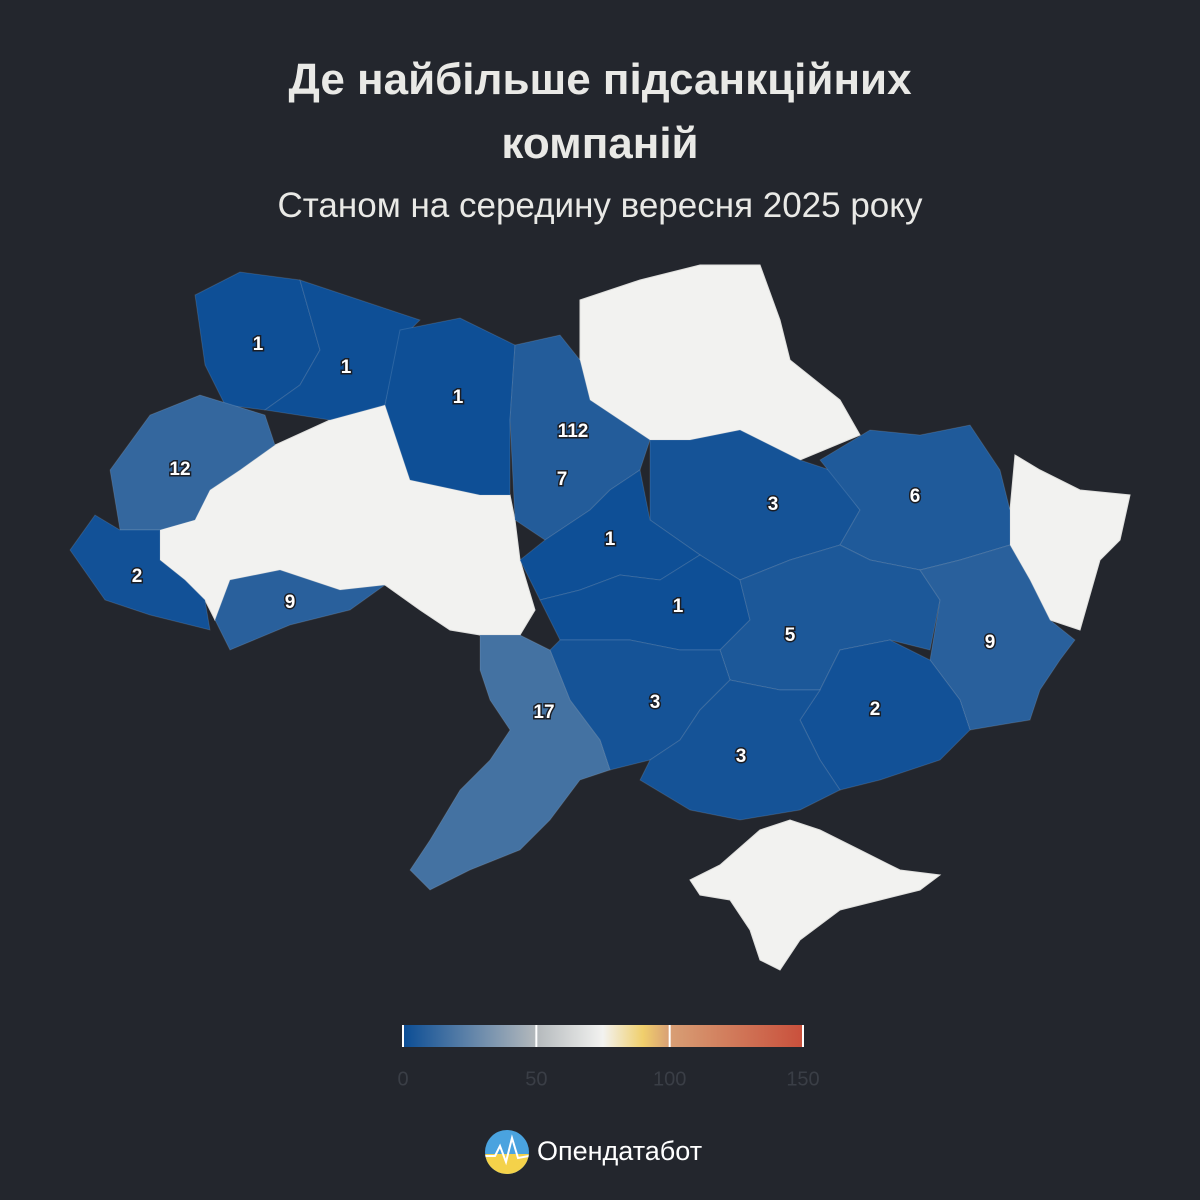 The image size is (1200, 1200). What do you see at coordinates (669, 1079) in the screenshot?
I see `tick-label: 100` at bounding box center [669, 1079].